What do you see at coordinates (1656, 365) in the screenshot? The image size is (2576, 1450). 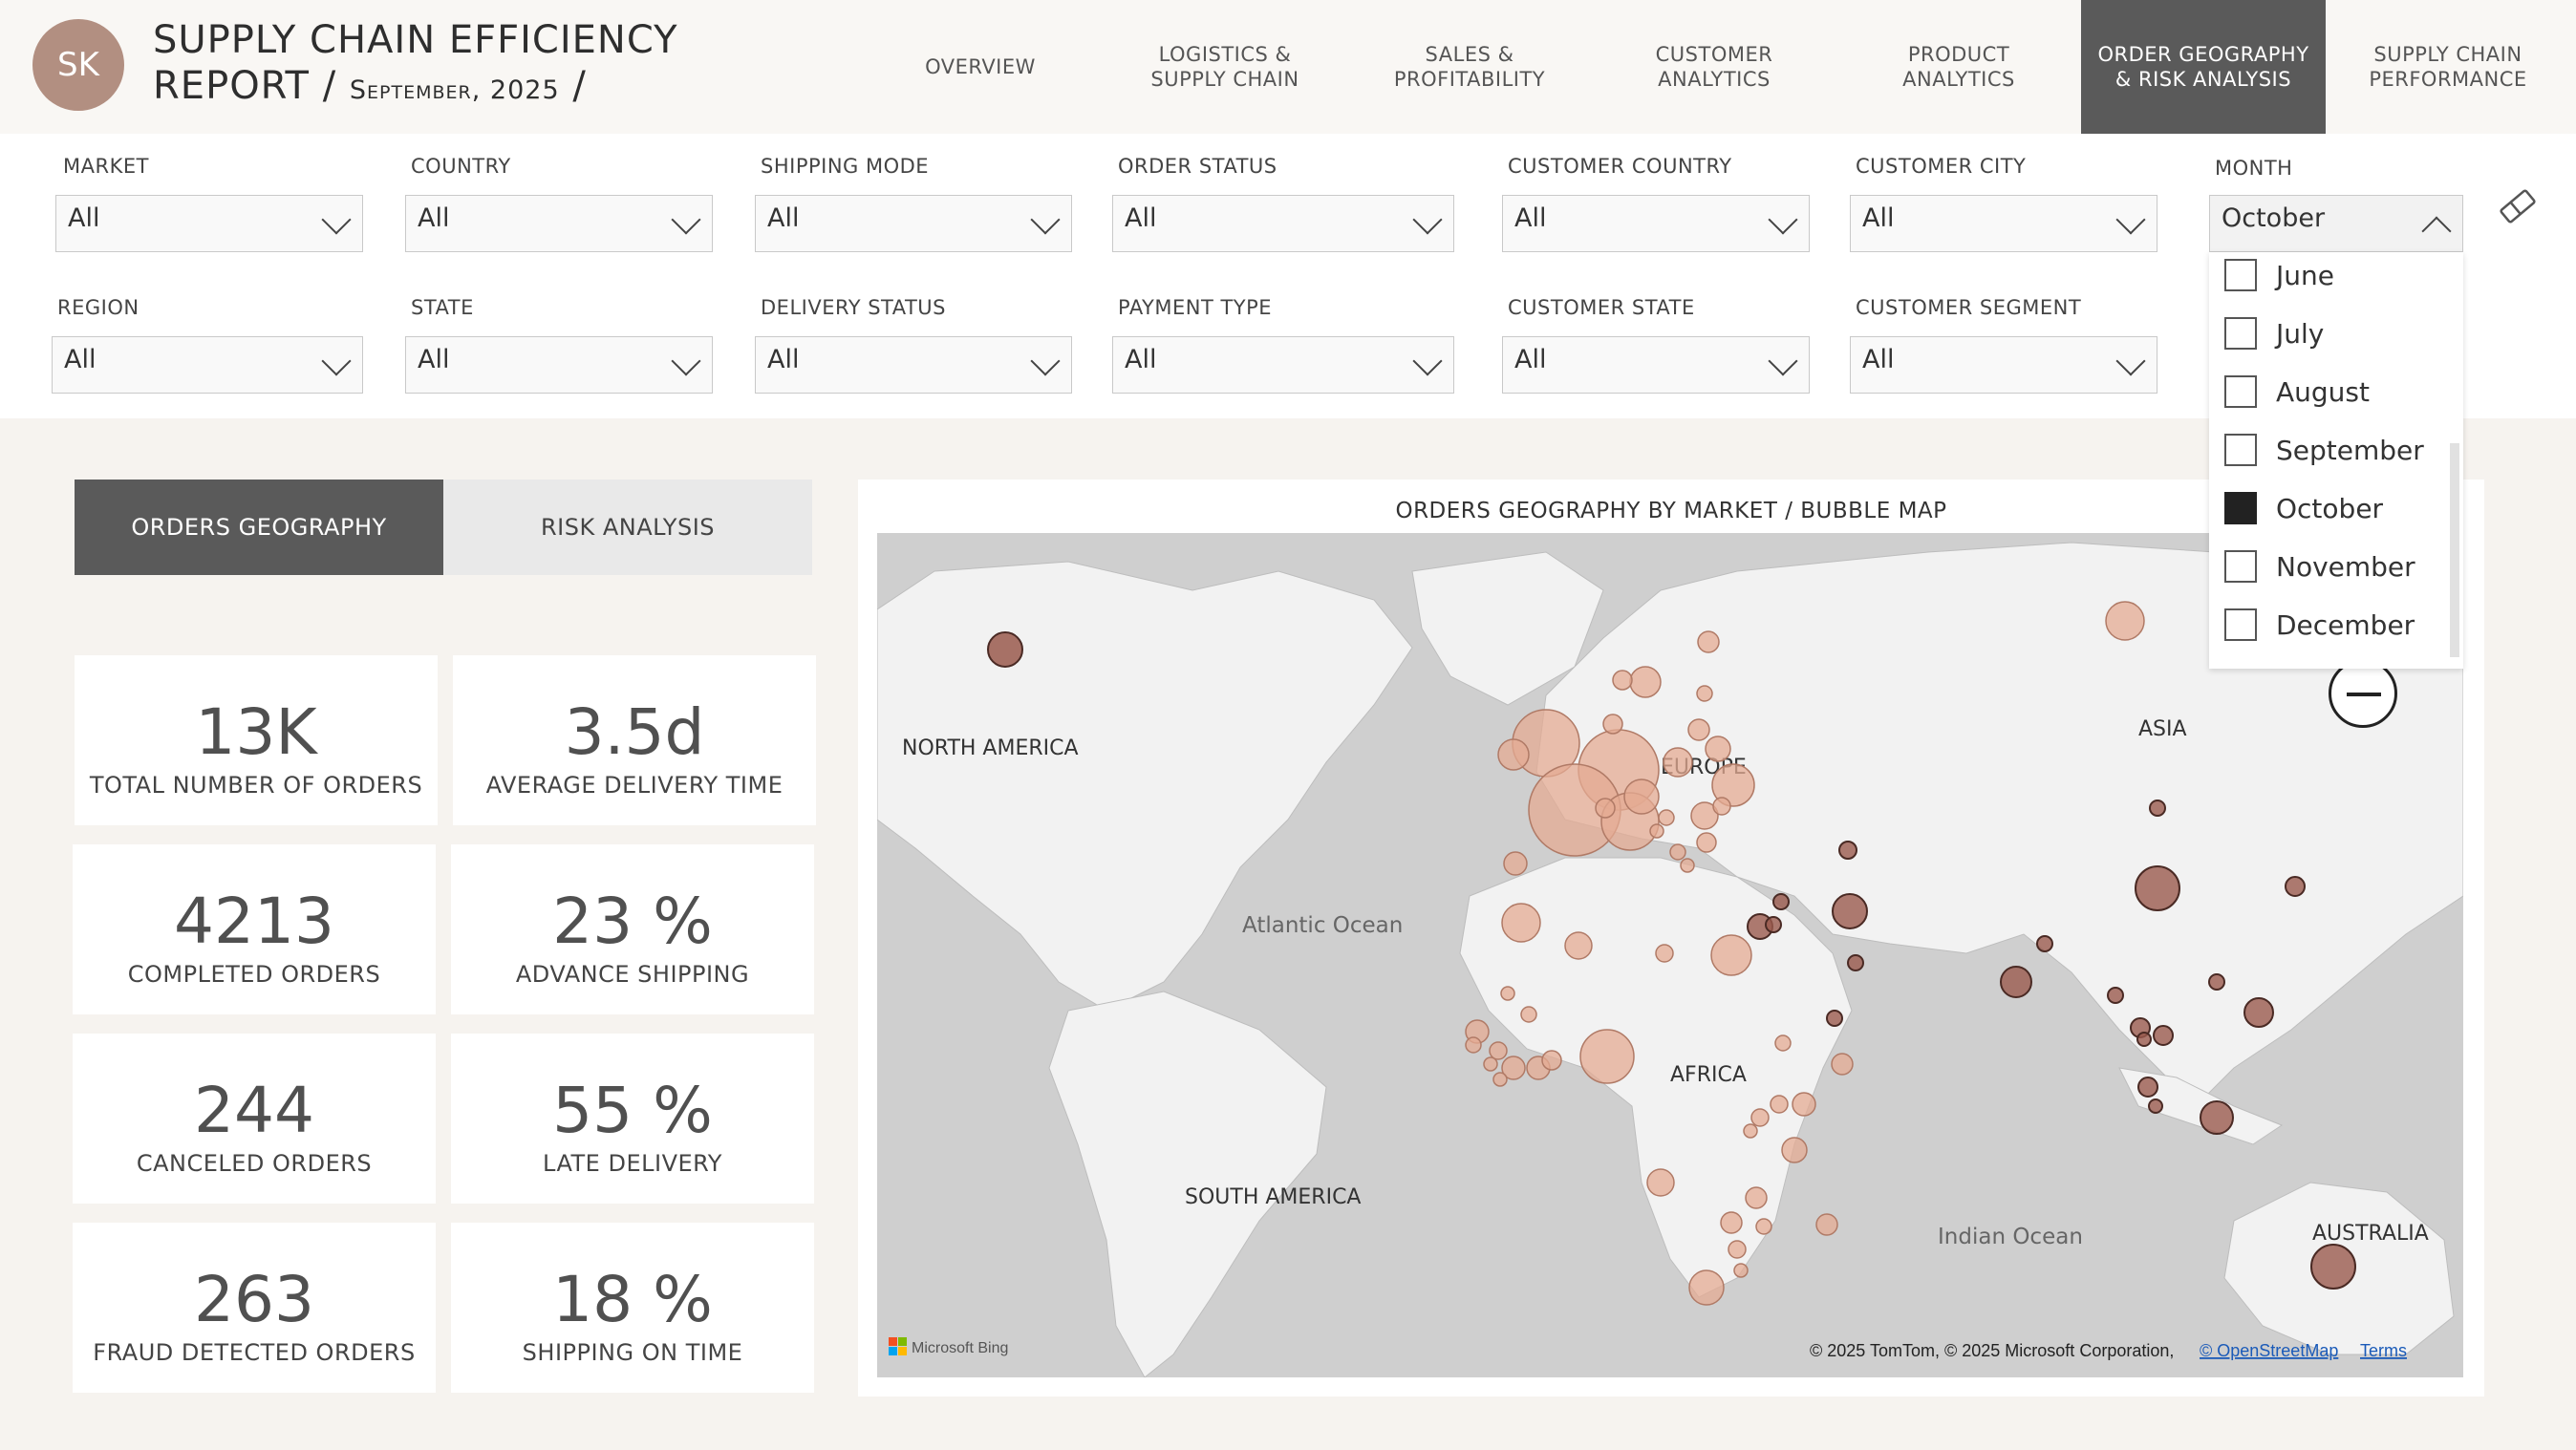 I see `customer-state-filter: All` at bounding box center [1656, 365].